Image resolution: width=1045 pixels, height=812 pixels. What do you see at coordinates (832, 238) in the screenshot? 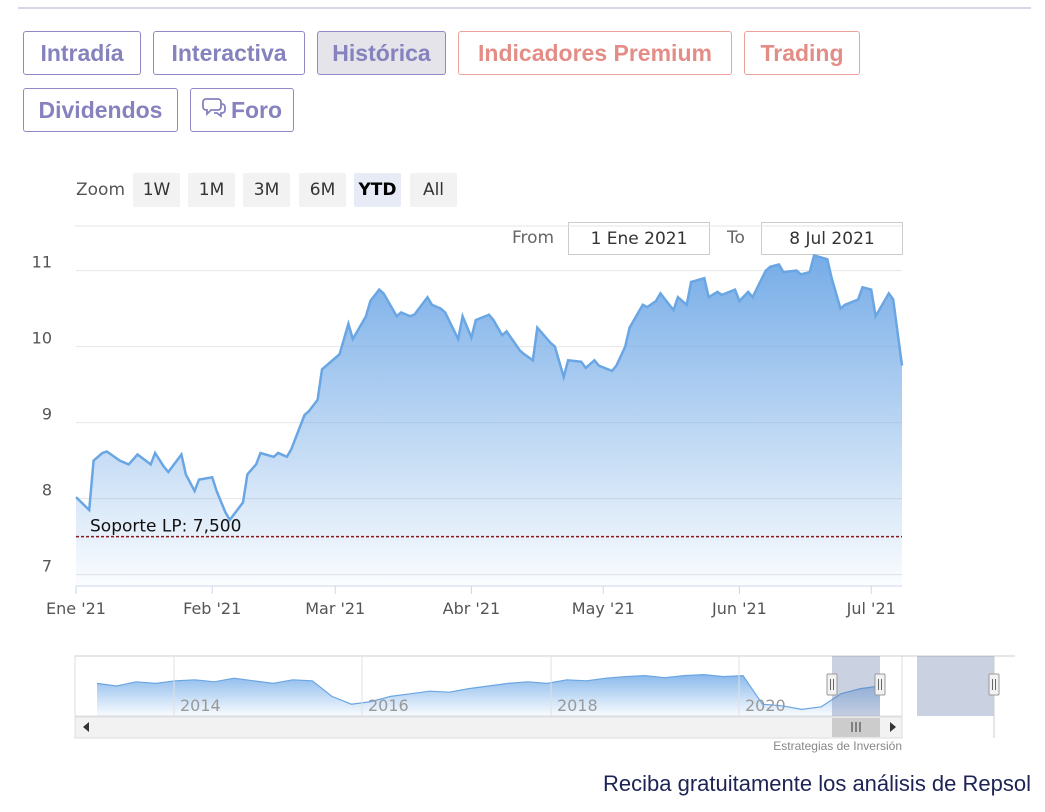
I see `range-to-input: 8 Jul 2021` at bounding box center [832, 238].